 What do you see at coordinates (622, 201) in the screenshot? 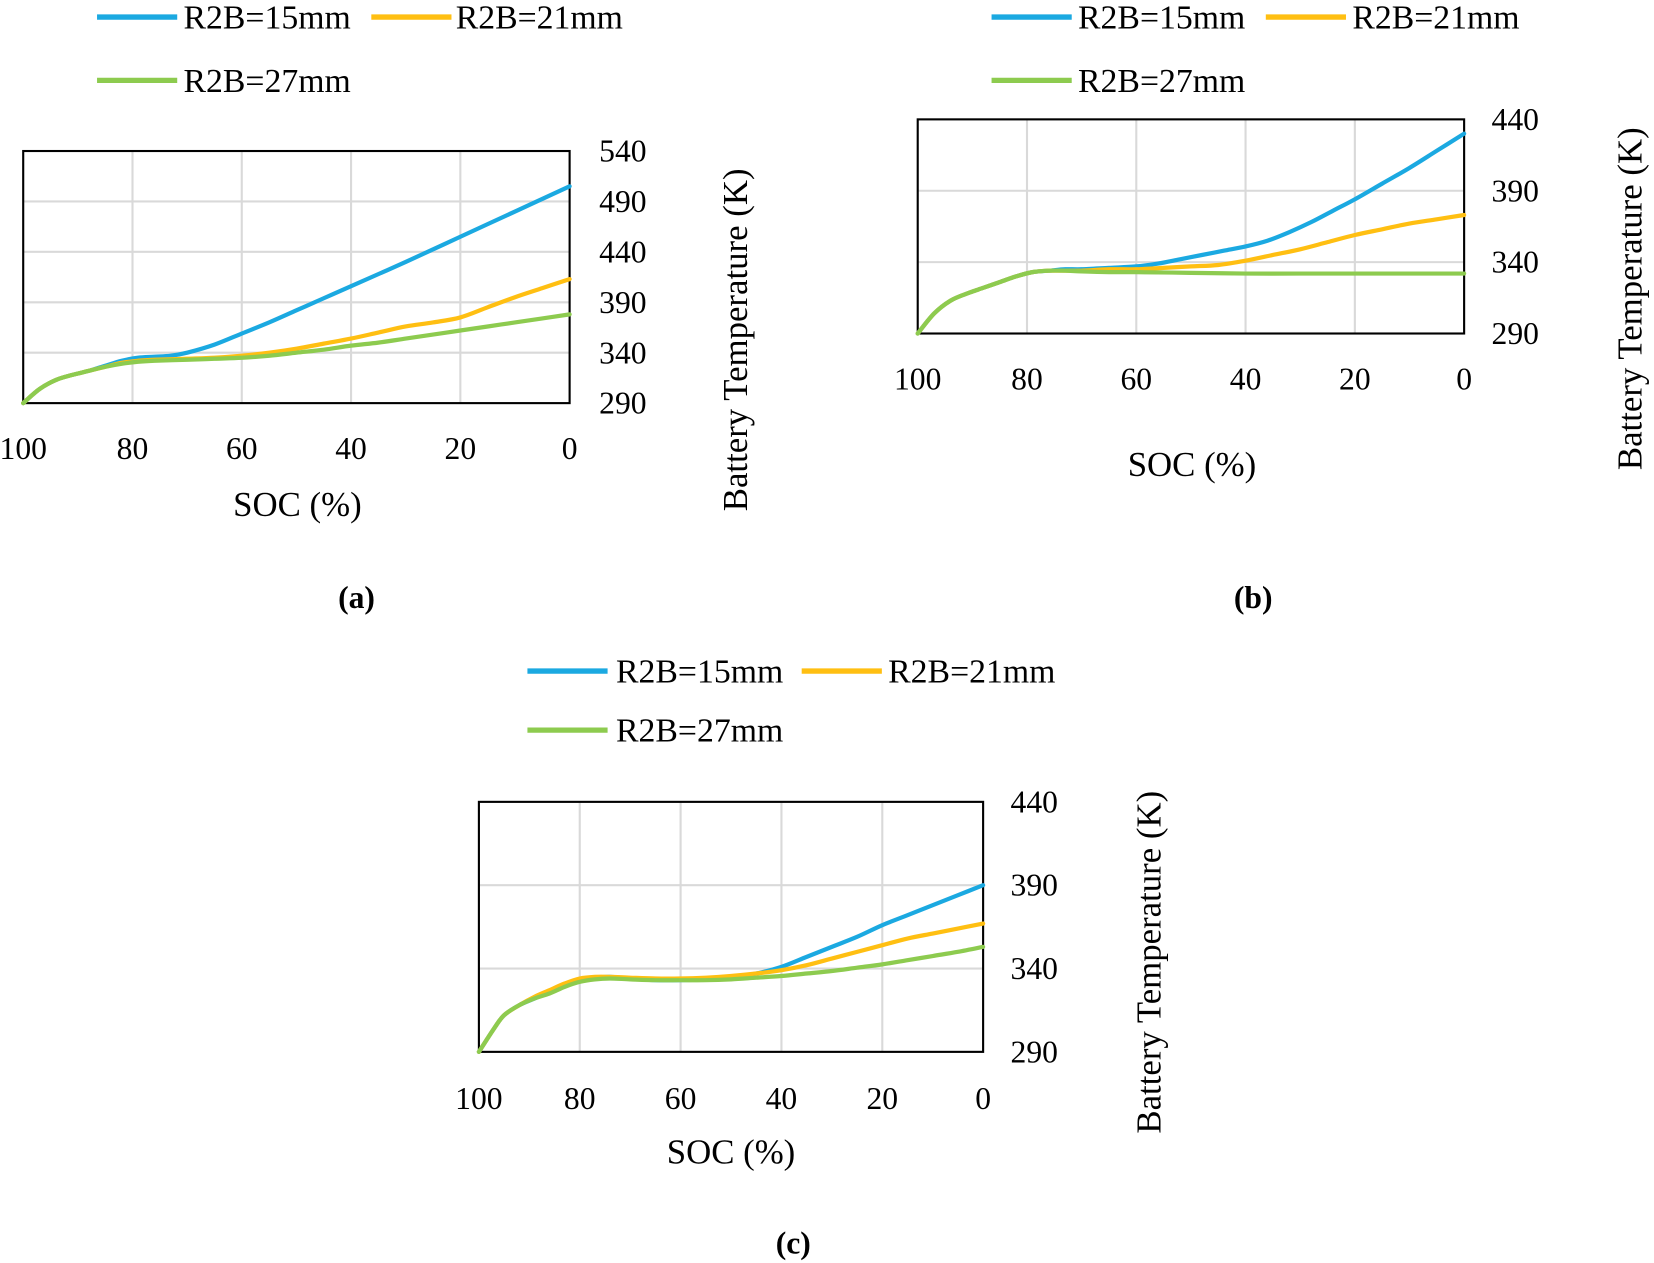
I see `y-tick-label: 490` at bounding box center [622, 201].